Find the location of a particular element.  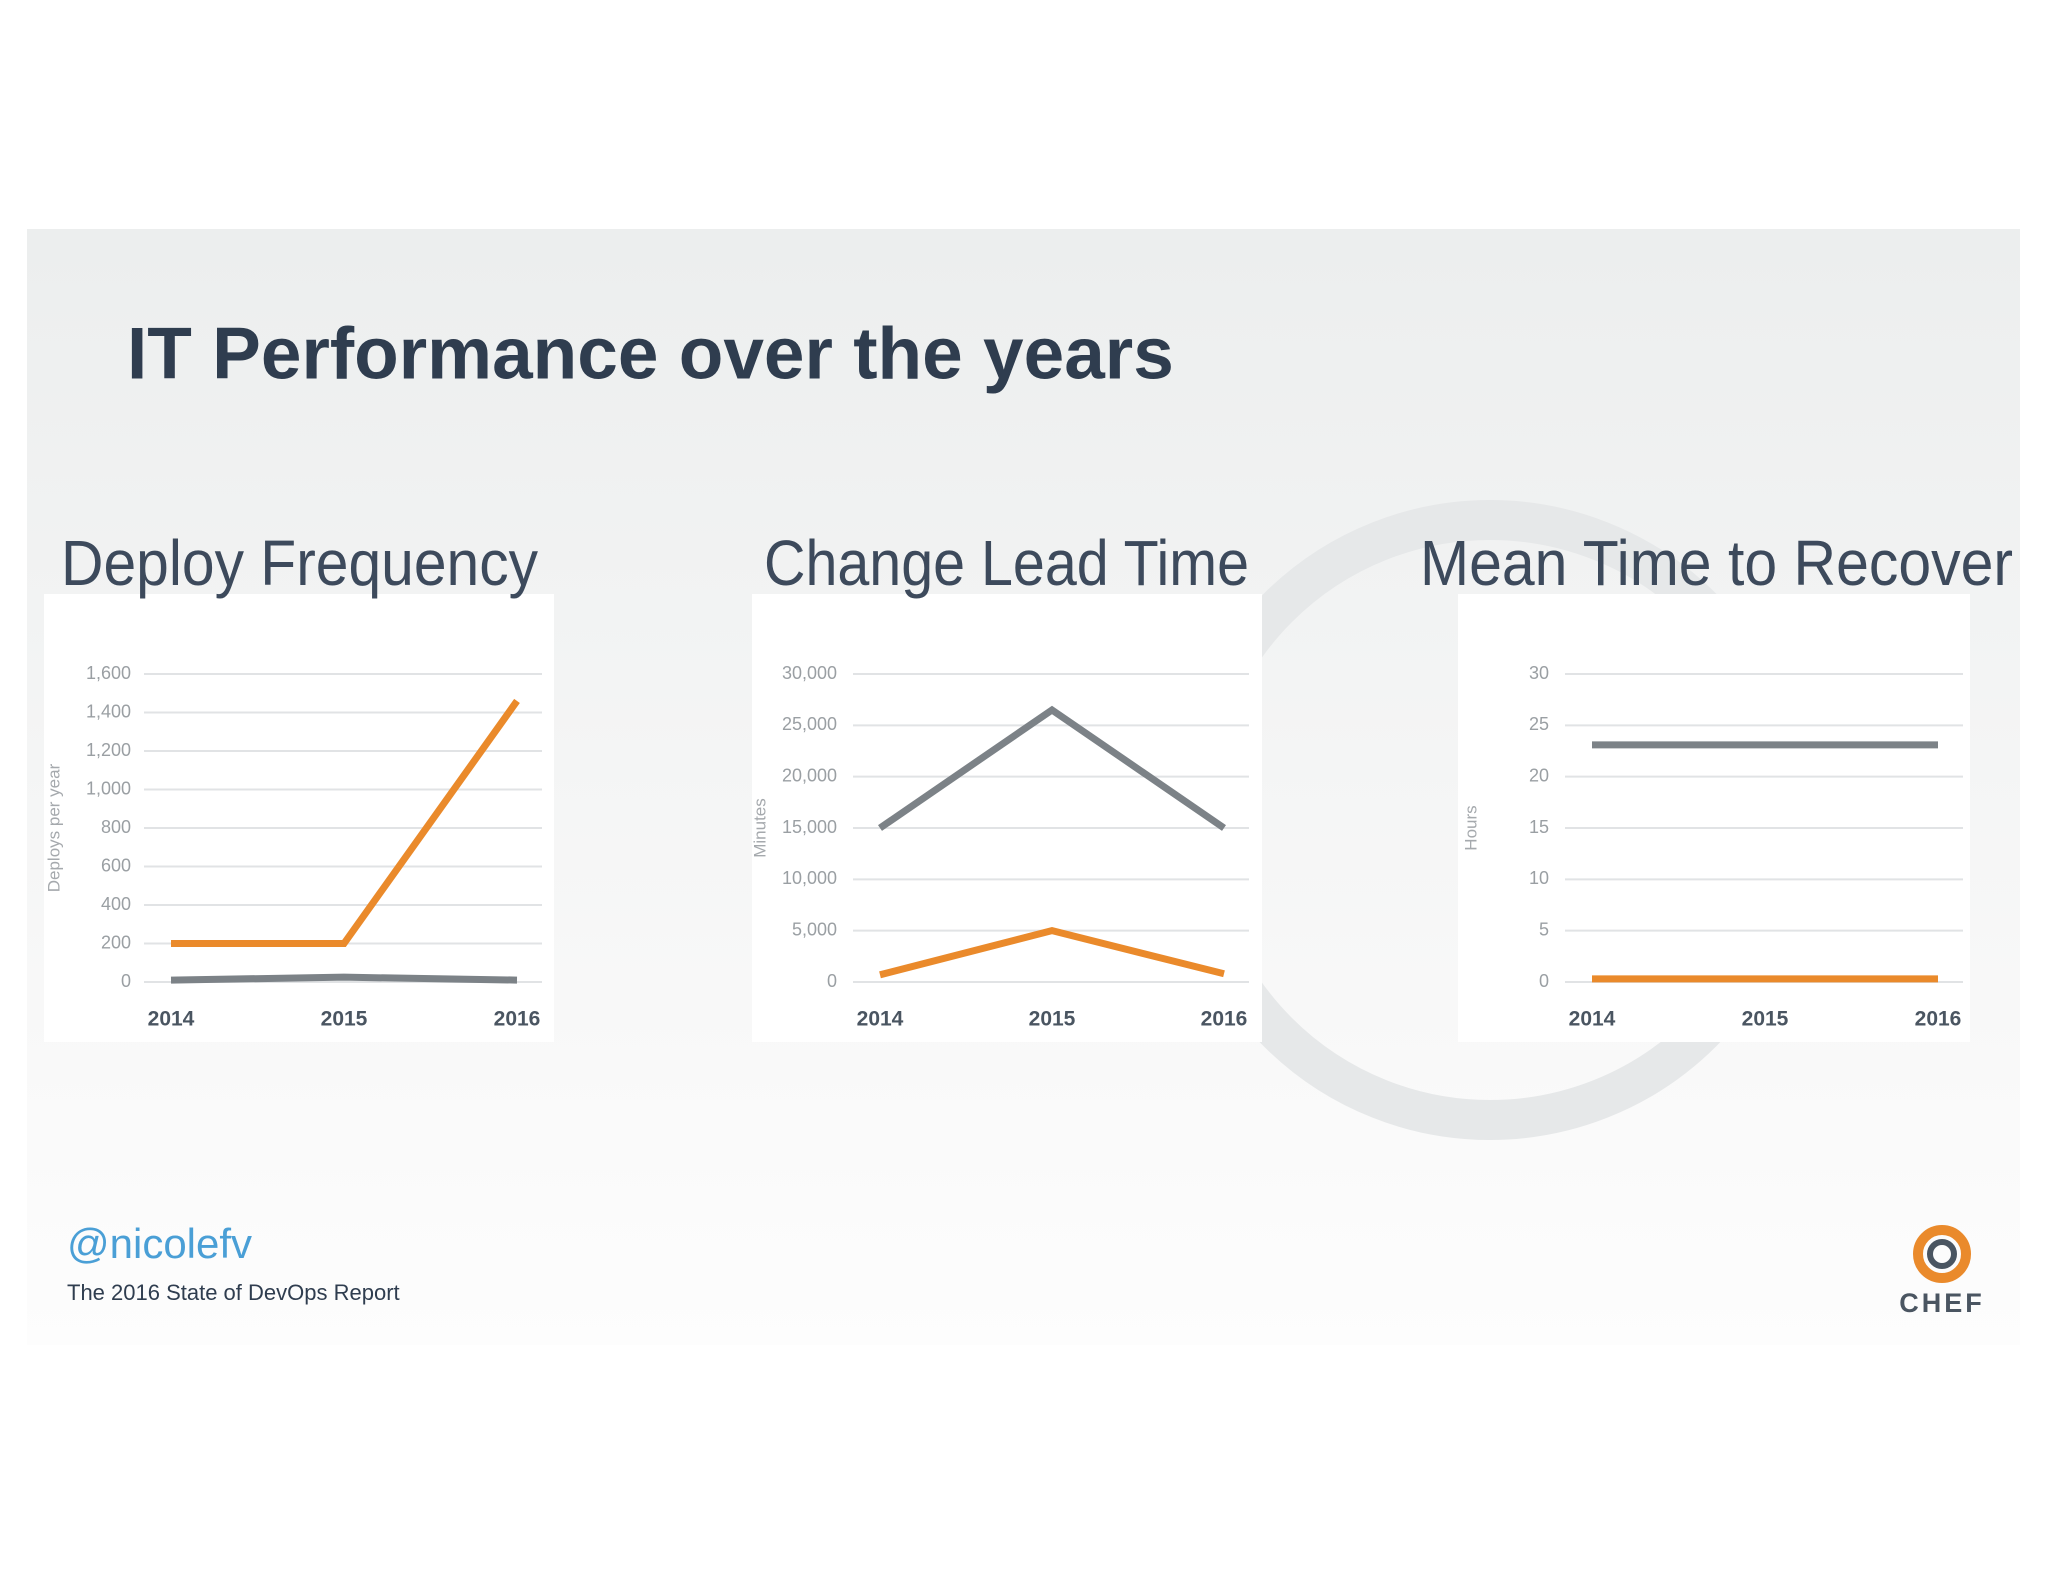

y-tick-label: 10,000 is located at coordinates (809, 878).